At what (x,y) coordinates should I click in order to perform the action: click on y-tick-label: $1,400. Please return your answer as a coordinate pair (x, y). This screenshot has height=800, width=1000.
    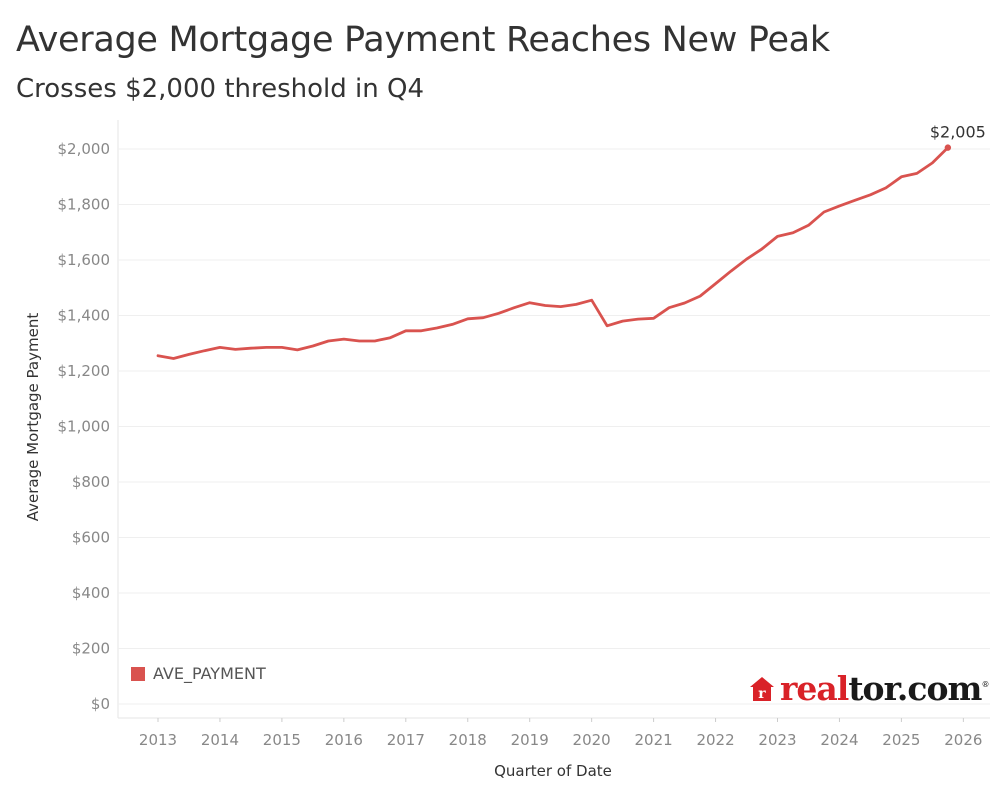
    Looking at the image, I should click on (84, 316).